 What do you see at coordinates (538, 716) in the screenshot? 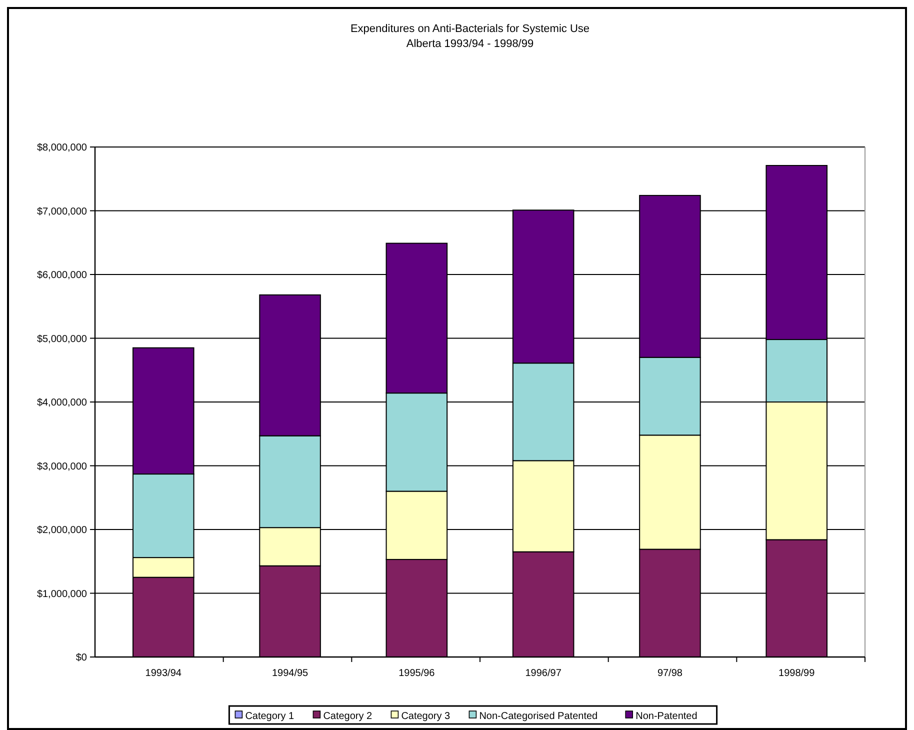
I see `legend-label: Non-Categorised Patented` at bounding box center [538, 716].